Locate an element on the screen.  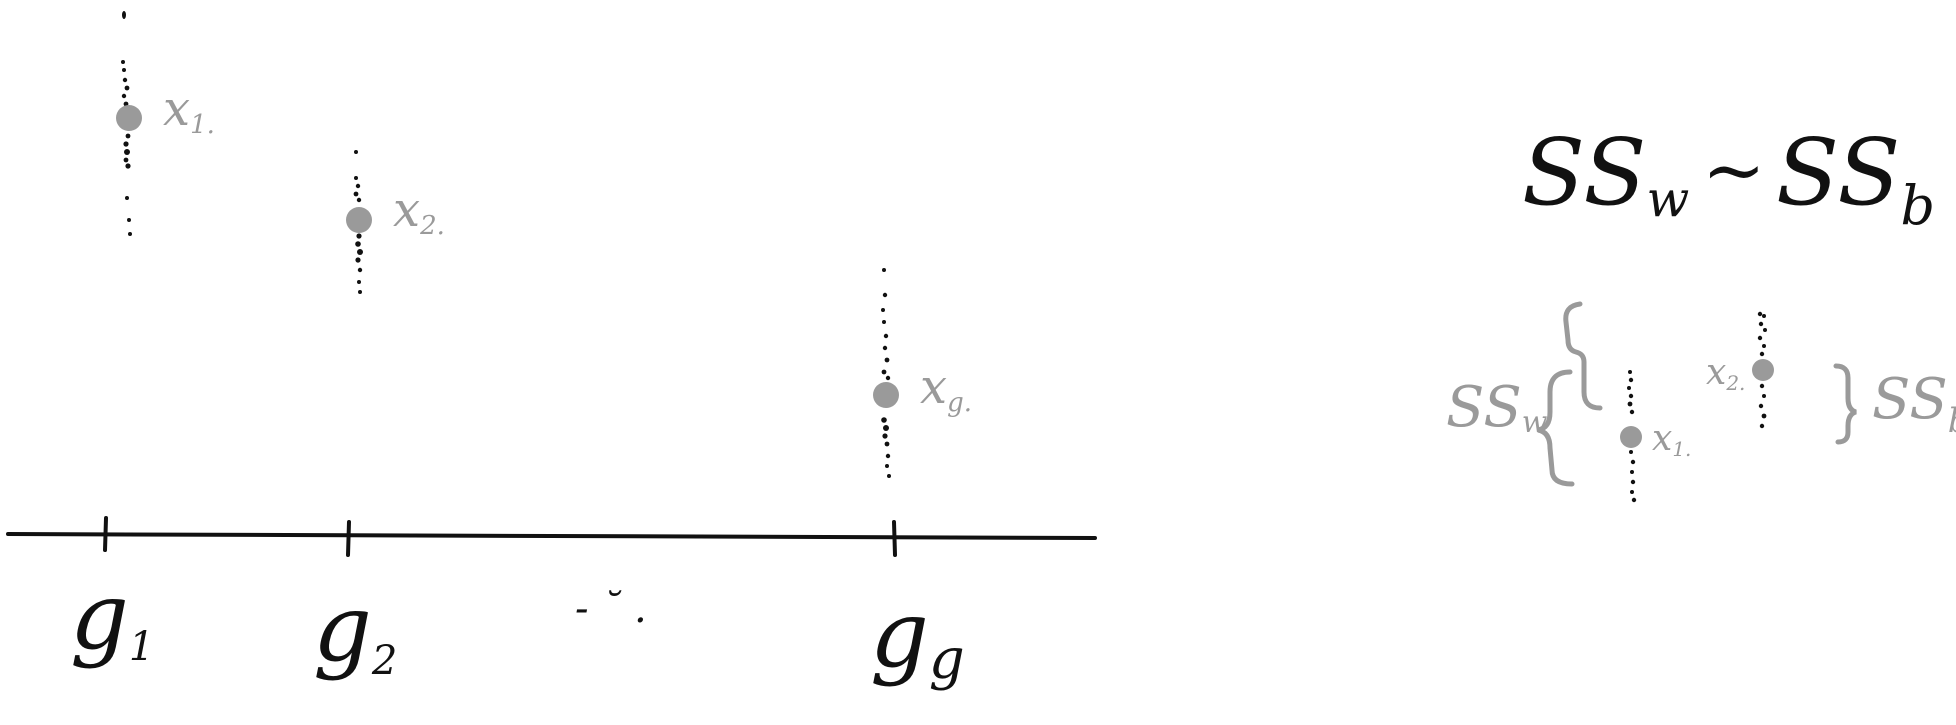
inset-group-1-observations is located at coordinates (1632, 436).